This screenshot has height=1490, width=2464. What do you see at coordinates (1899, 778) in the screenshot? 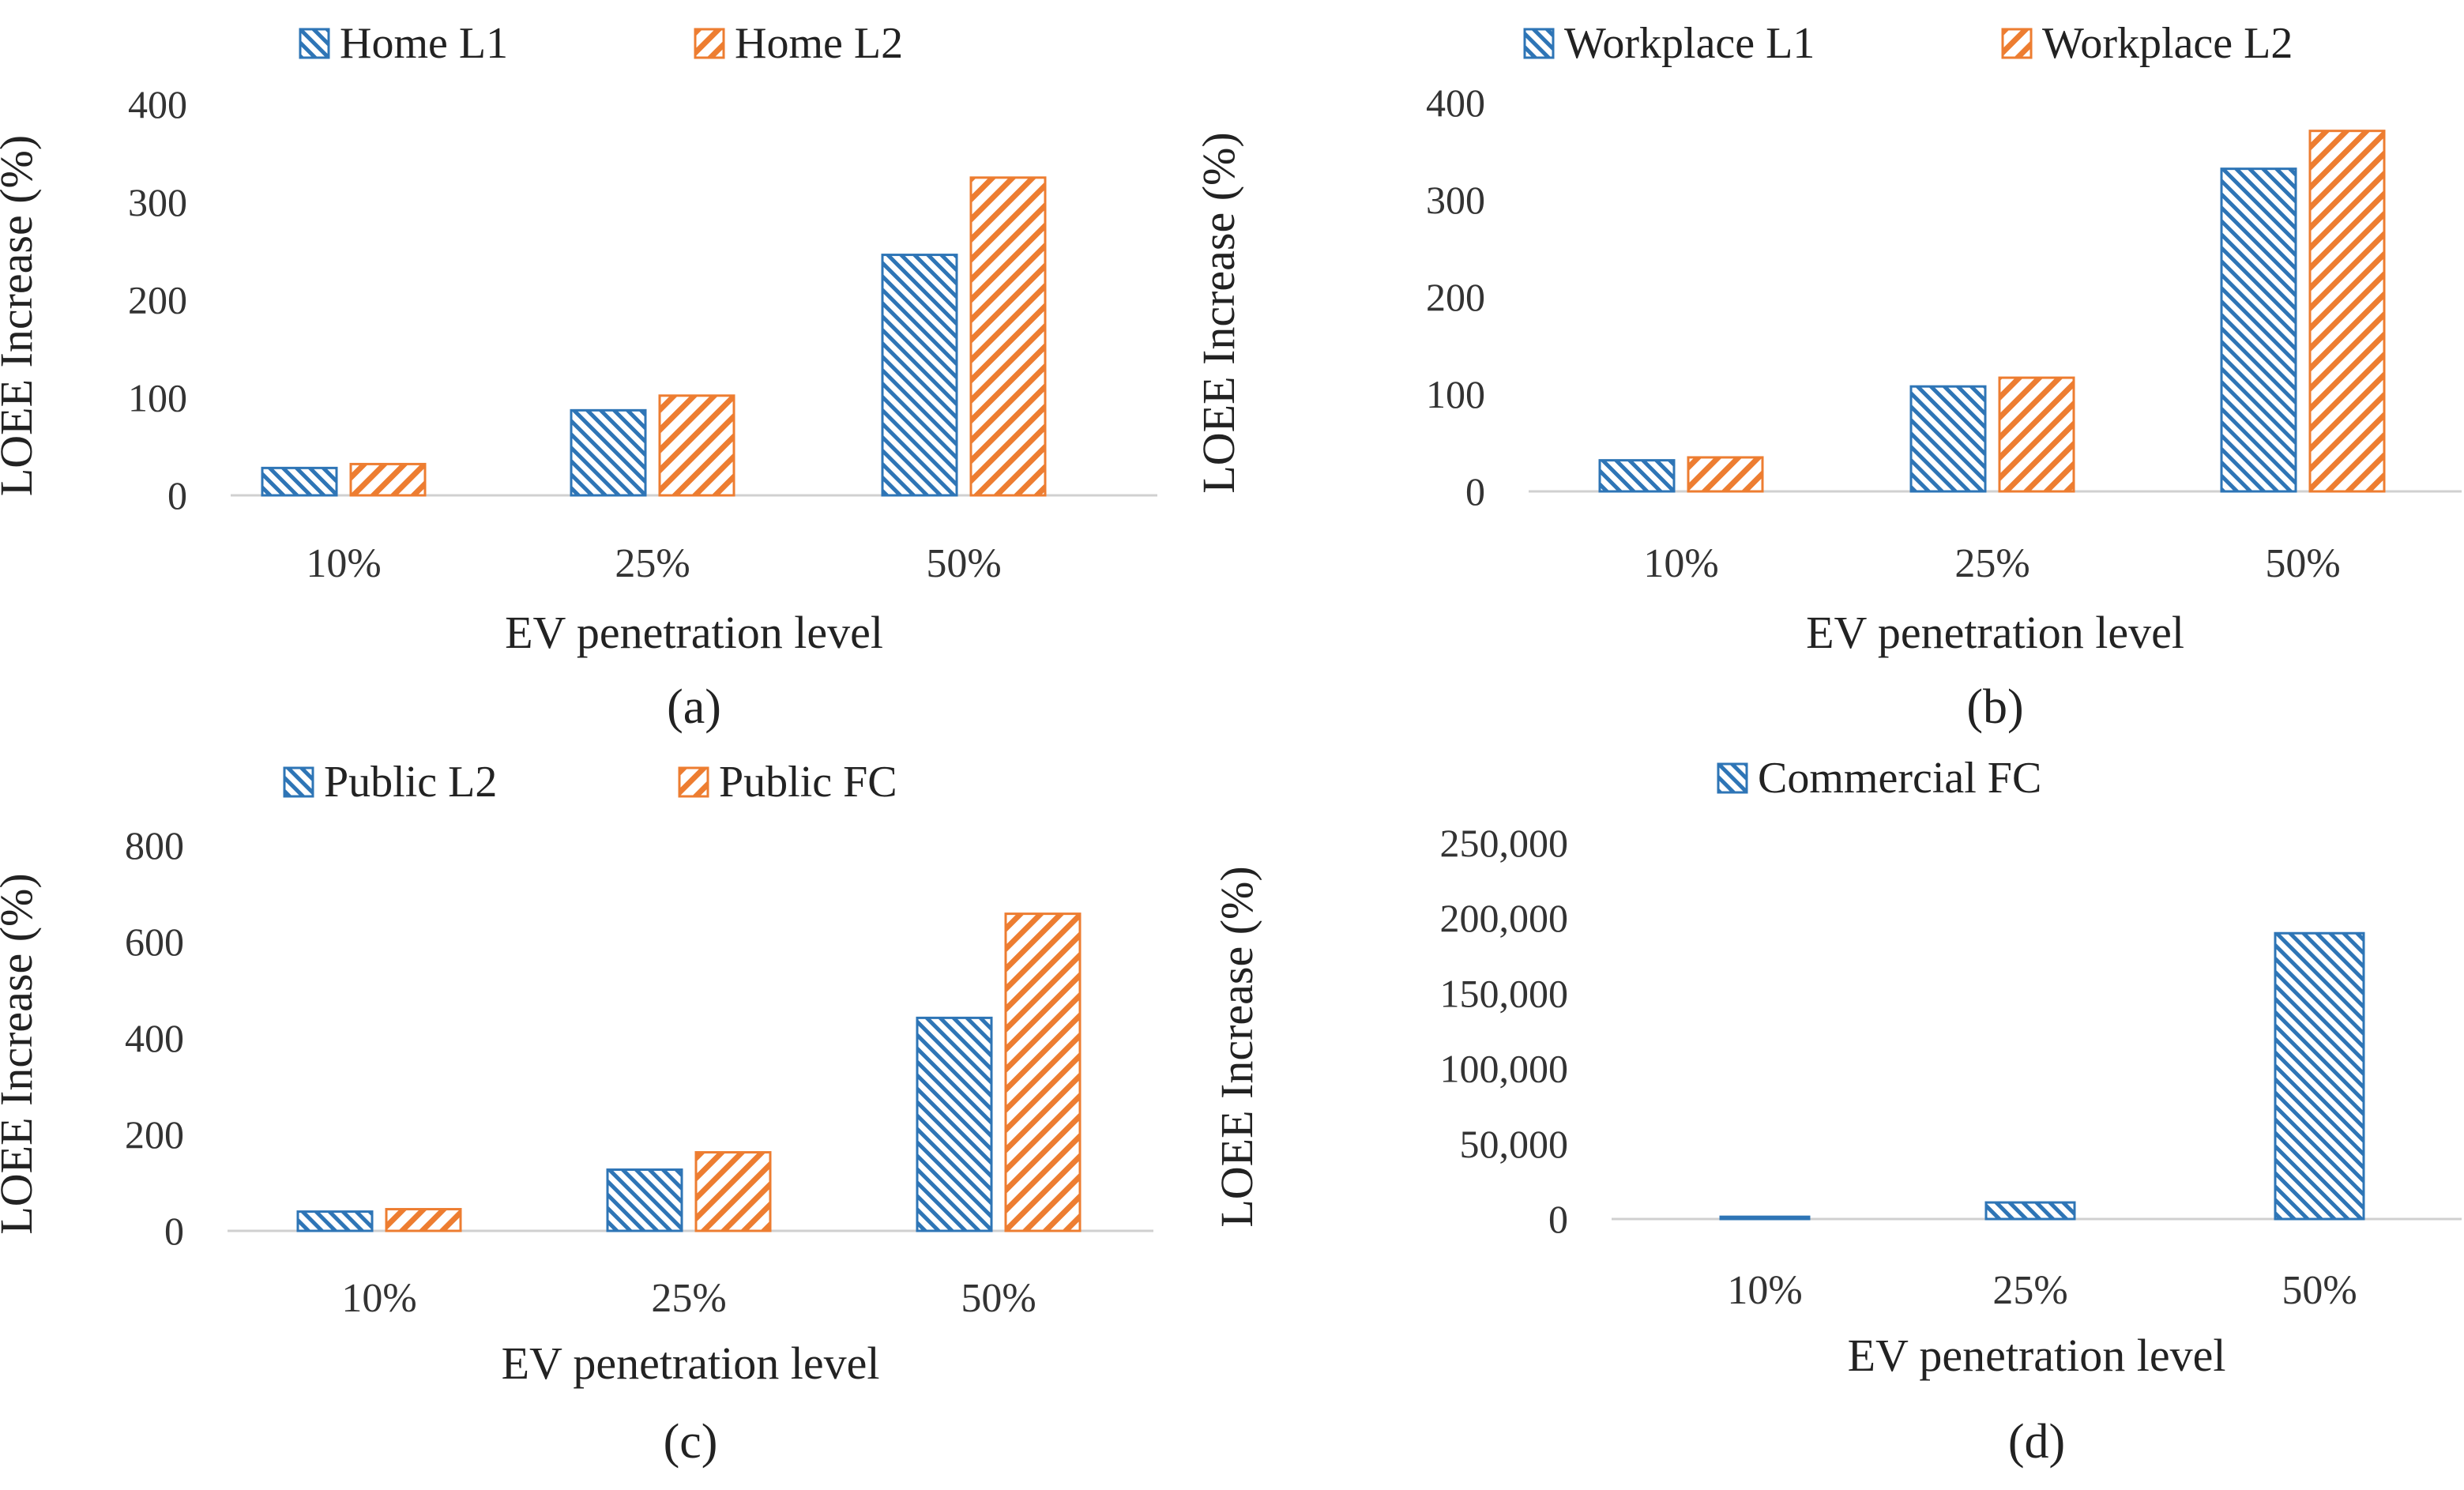
I see `panel-d-legend-label: Commercial FC` at bounding box center [1899, 778].